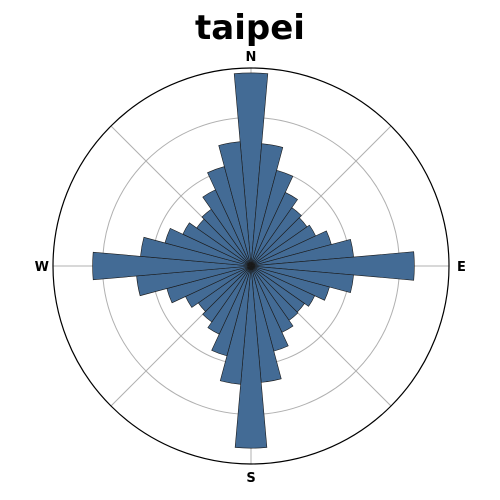 This screenshot has width=500, height=500. I want to click on bar-20deg, so click(272, 218).